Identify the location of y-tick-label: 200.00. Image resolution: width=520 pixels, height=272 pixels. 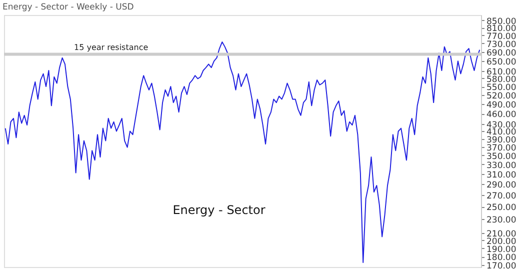
(501, 241).